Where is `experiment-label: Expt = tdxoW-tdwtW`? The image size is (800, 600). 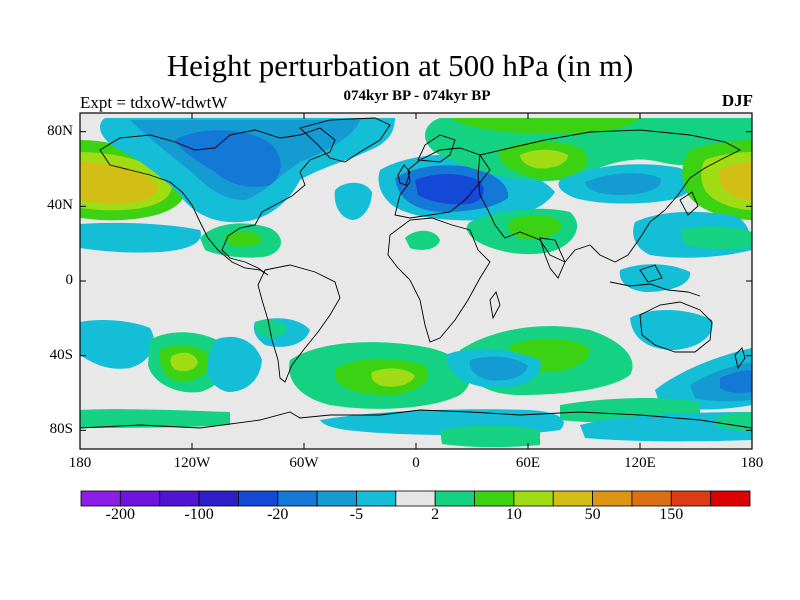 experiment-label: Expt = tdxoW-tdwtW is located at coordinates (154, 102).